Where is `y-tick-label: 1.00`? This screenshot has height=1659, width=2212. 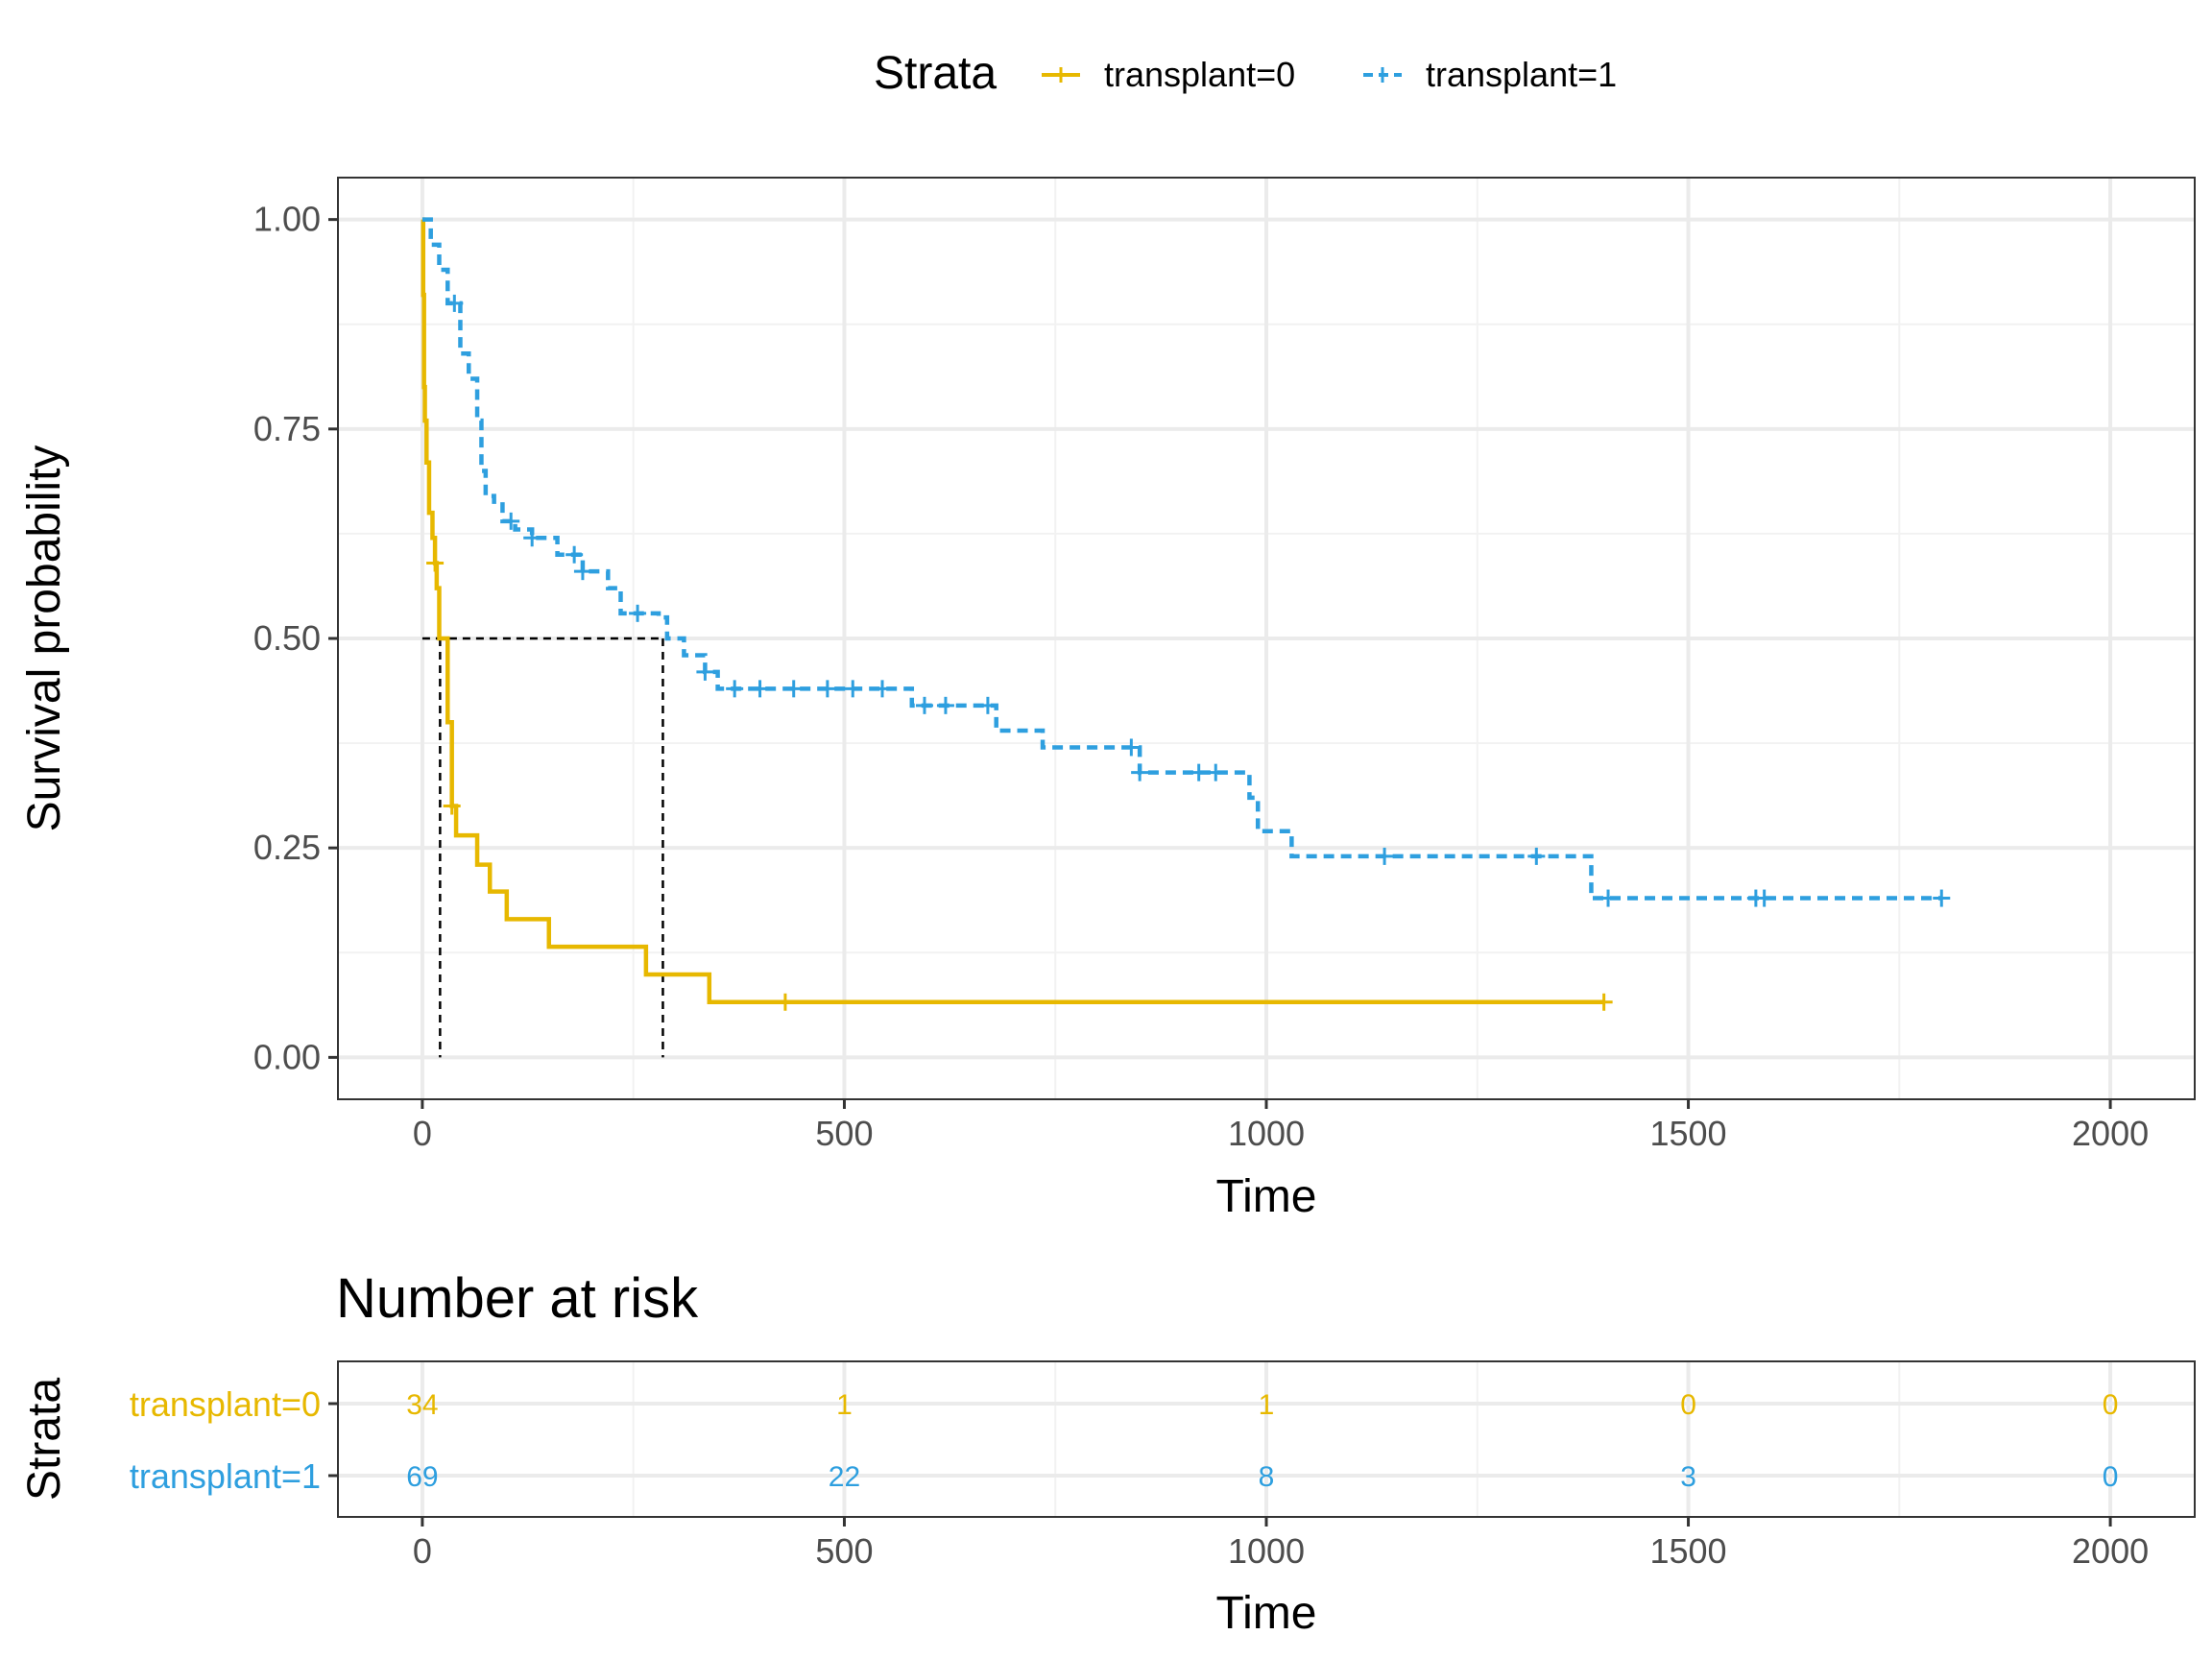
y-tick-label: 1.00 is located at coordinates (287, 219).